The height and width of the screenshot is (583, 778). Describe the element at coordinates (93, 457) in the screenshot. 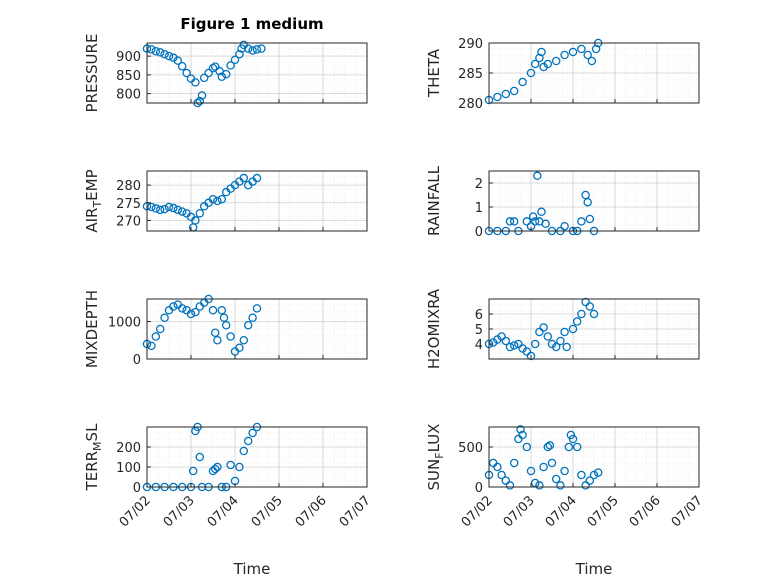

I see `y-axis-label: TERRMSL` at that location.